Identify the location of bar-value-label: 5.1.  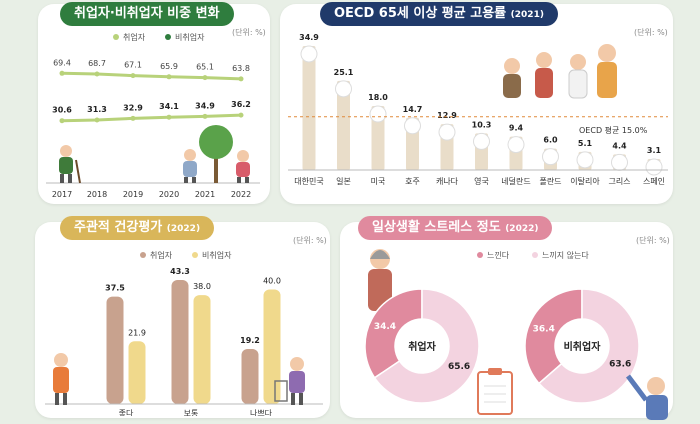
(585, 143).